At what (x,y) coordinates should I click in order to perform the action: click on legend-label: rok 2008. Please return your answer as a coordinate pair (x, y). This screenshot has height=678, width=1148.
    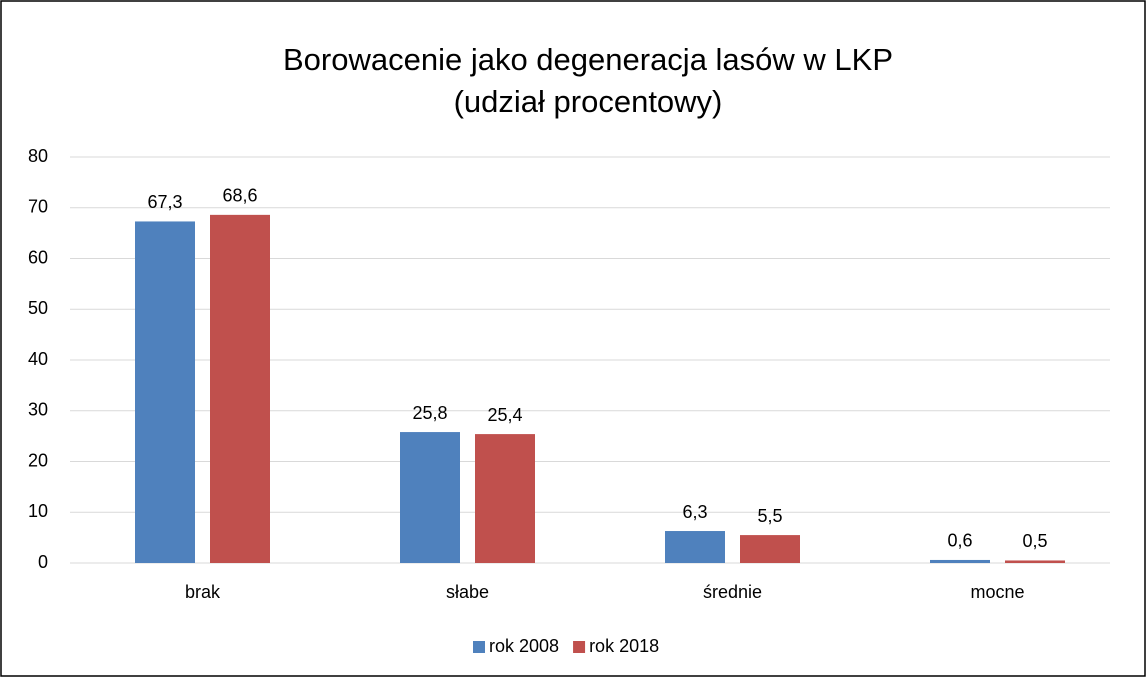
    Looking at the image, I should click on (524, 646).